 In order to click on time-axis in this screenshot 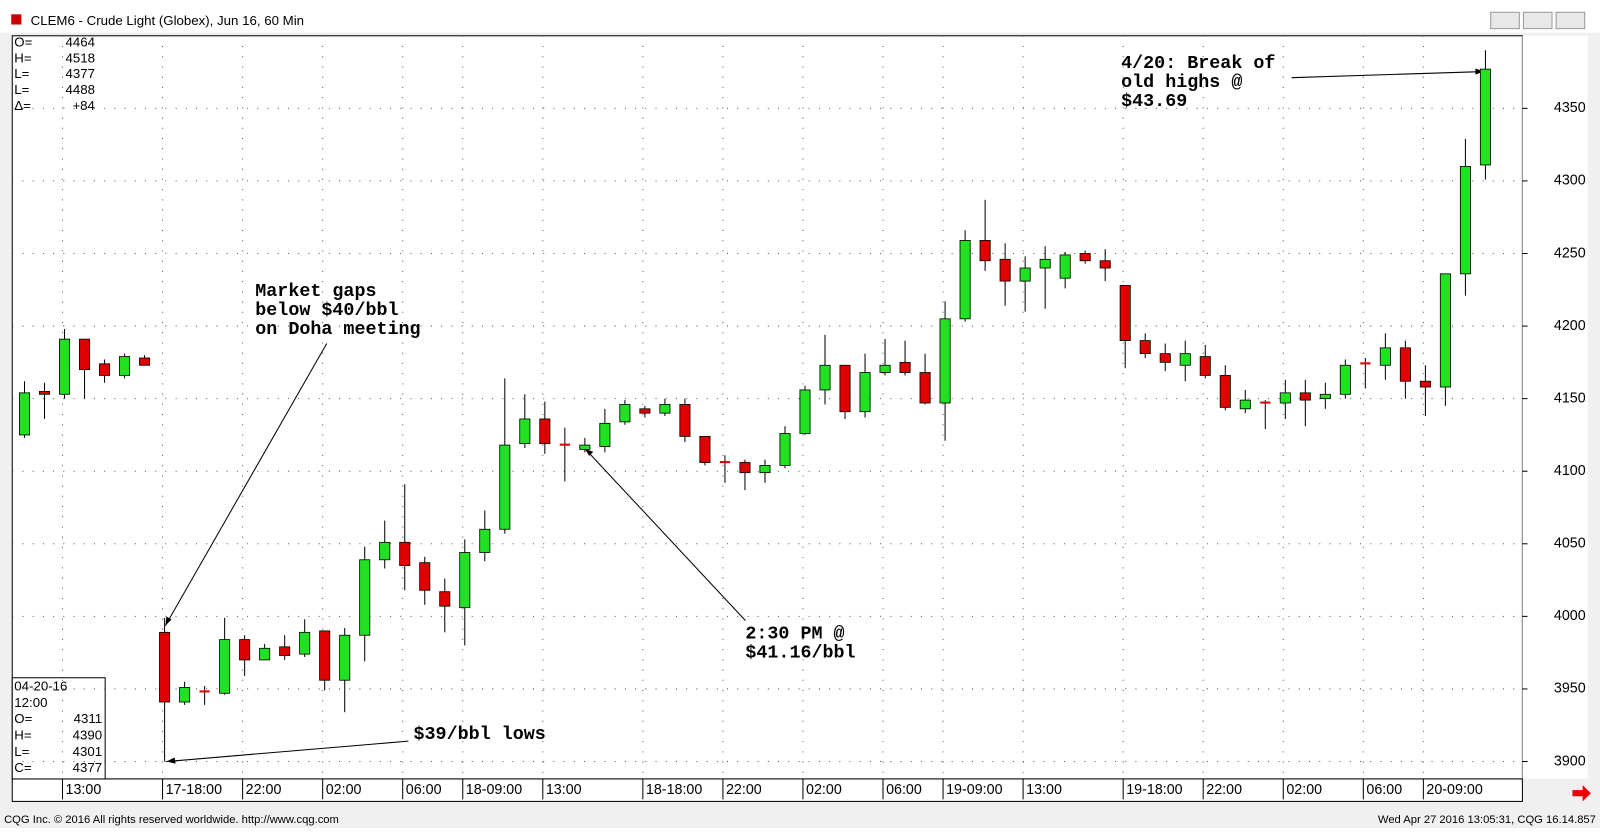, I will do `click(767, 790)`.